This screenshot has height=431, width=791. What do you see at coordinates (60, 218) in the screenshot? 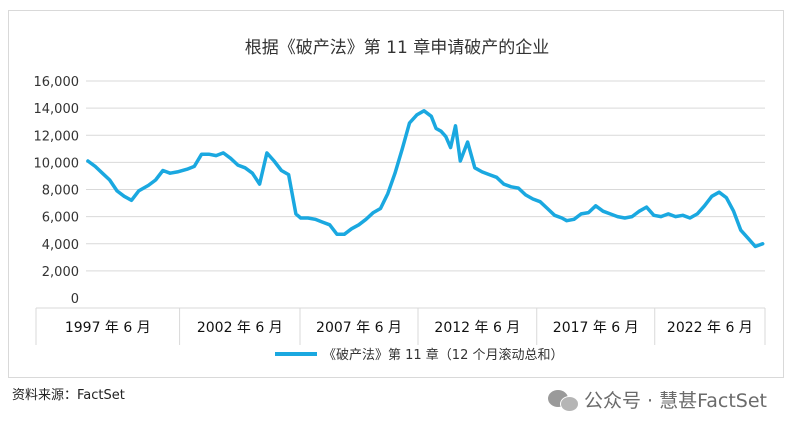
I see `y-tick-label: 6,000` at bounding box center [60, 218].